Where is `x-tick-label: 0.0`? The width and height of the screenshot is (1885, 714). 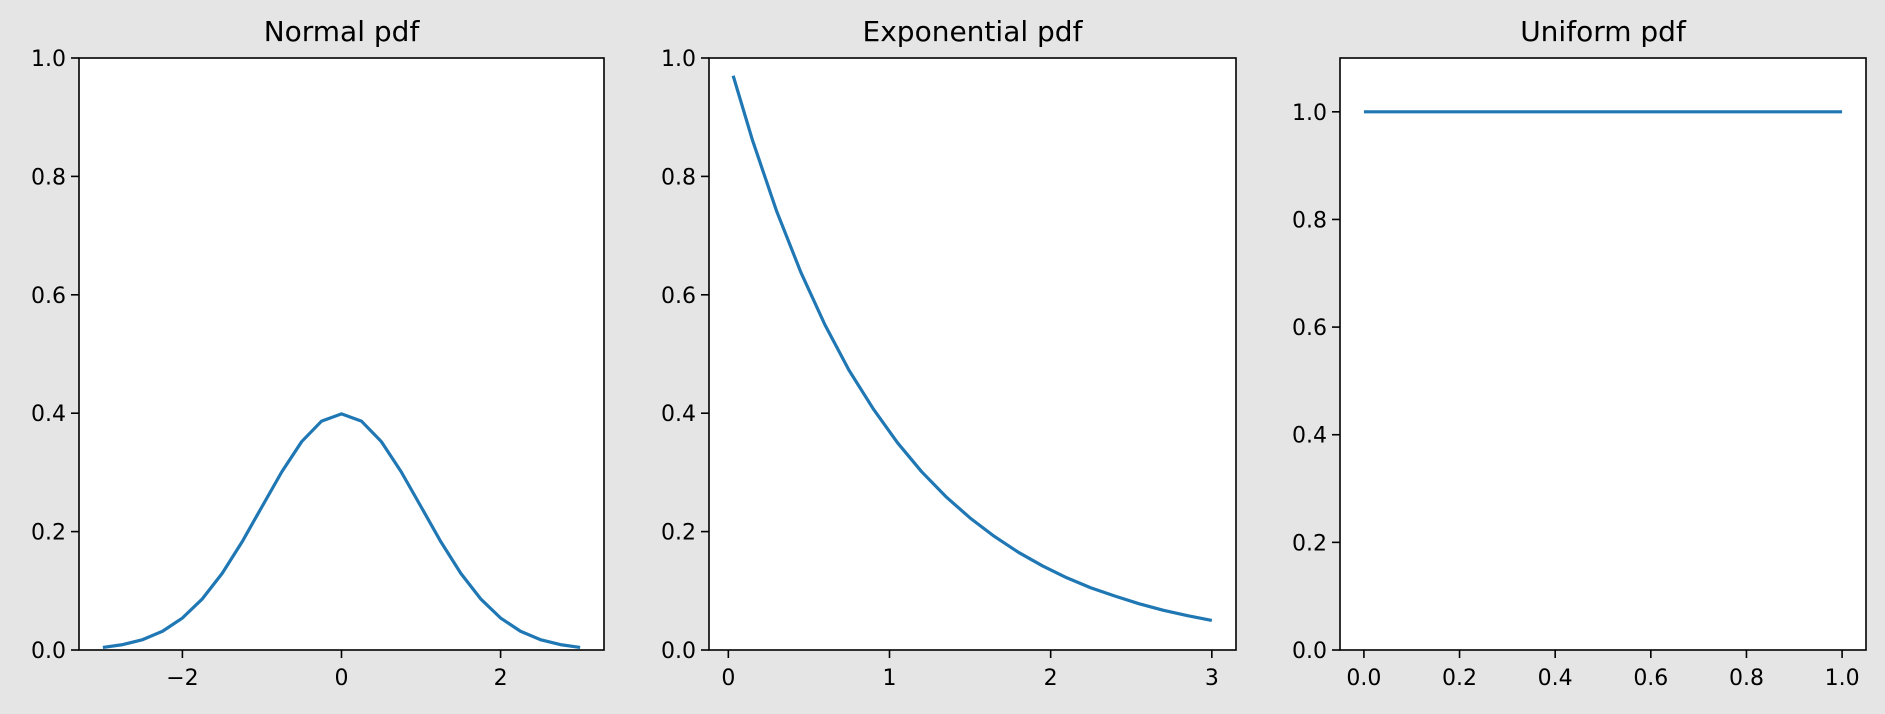 x-tick-label: 0.0 is located at coordinates (1363, 678).